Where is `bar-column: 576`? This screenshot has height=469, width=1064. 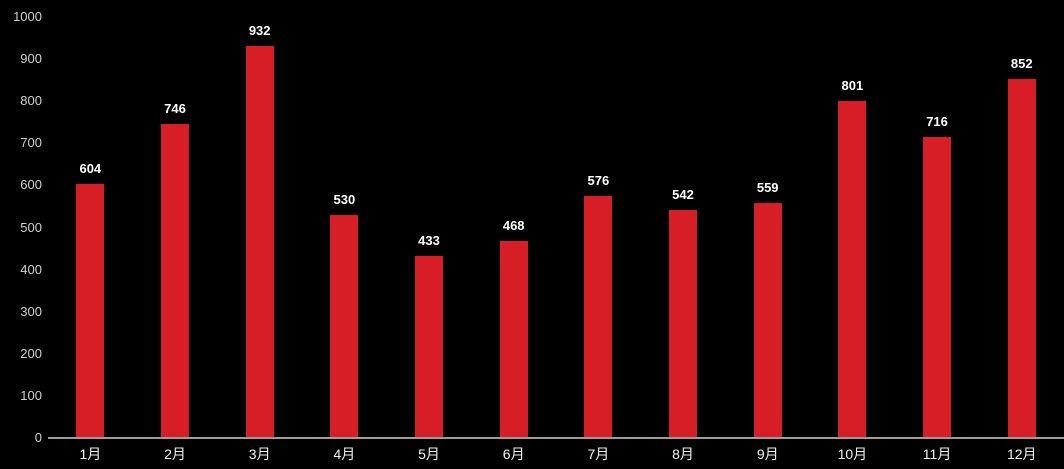
bar-column: 576 is located at coordinates (598, 227).